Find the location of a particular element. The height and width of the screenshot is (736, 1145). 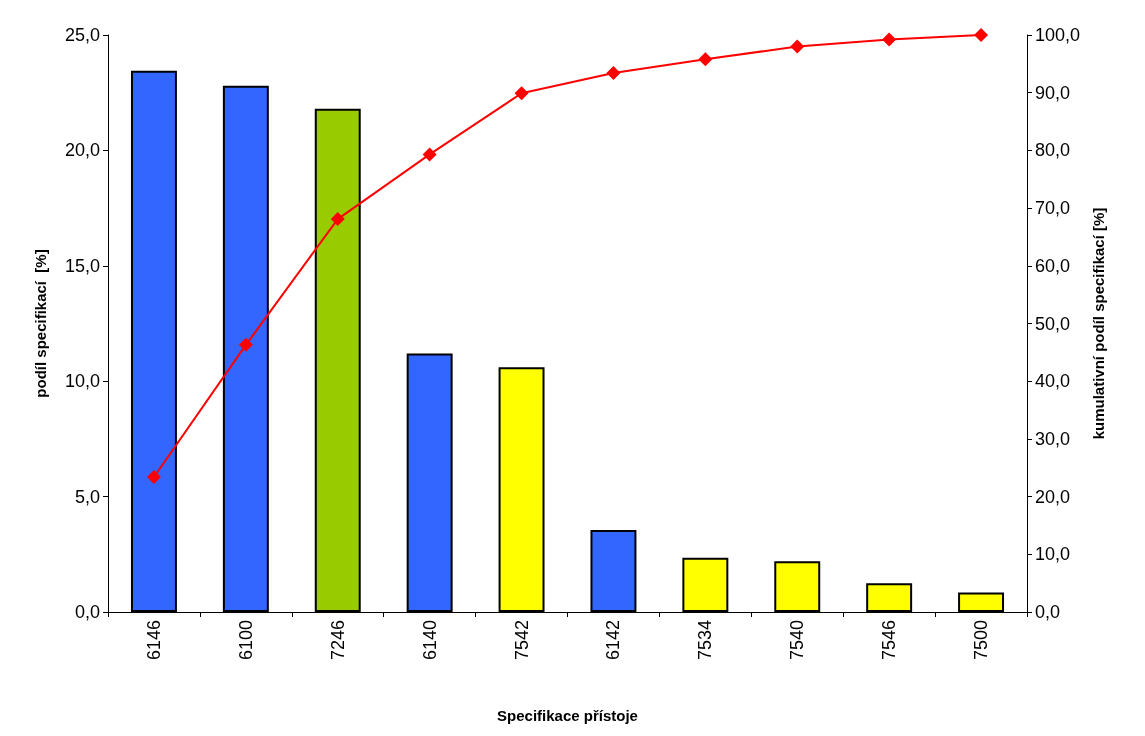

y-tick-label: 20,0 is located at coordinates (82, 150).